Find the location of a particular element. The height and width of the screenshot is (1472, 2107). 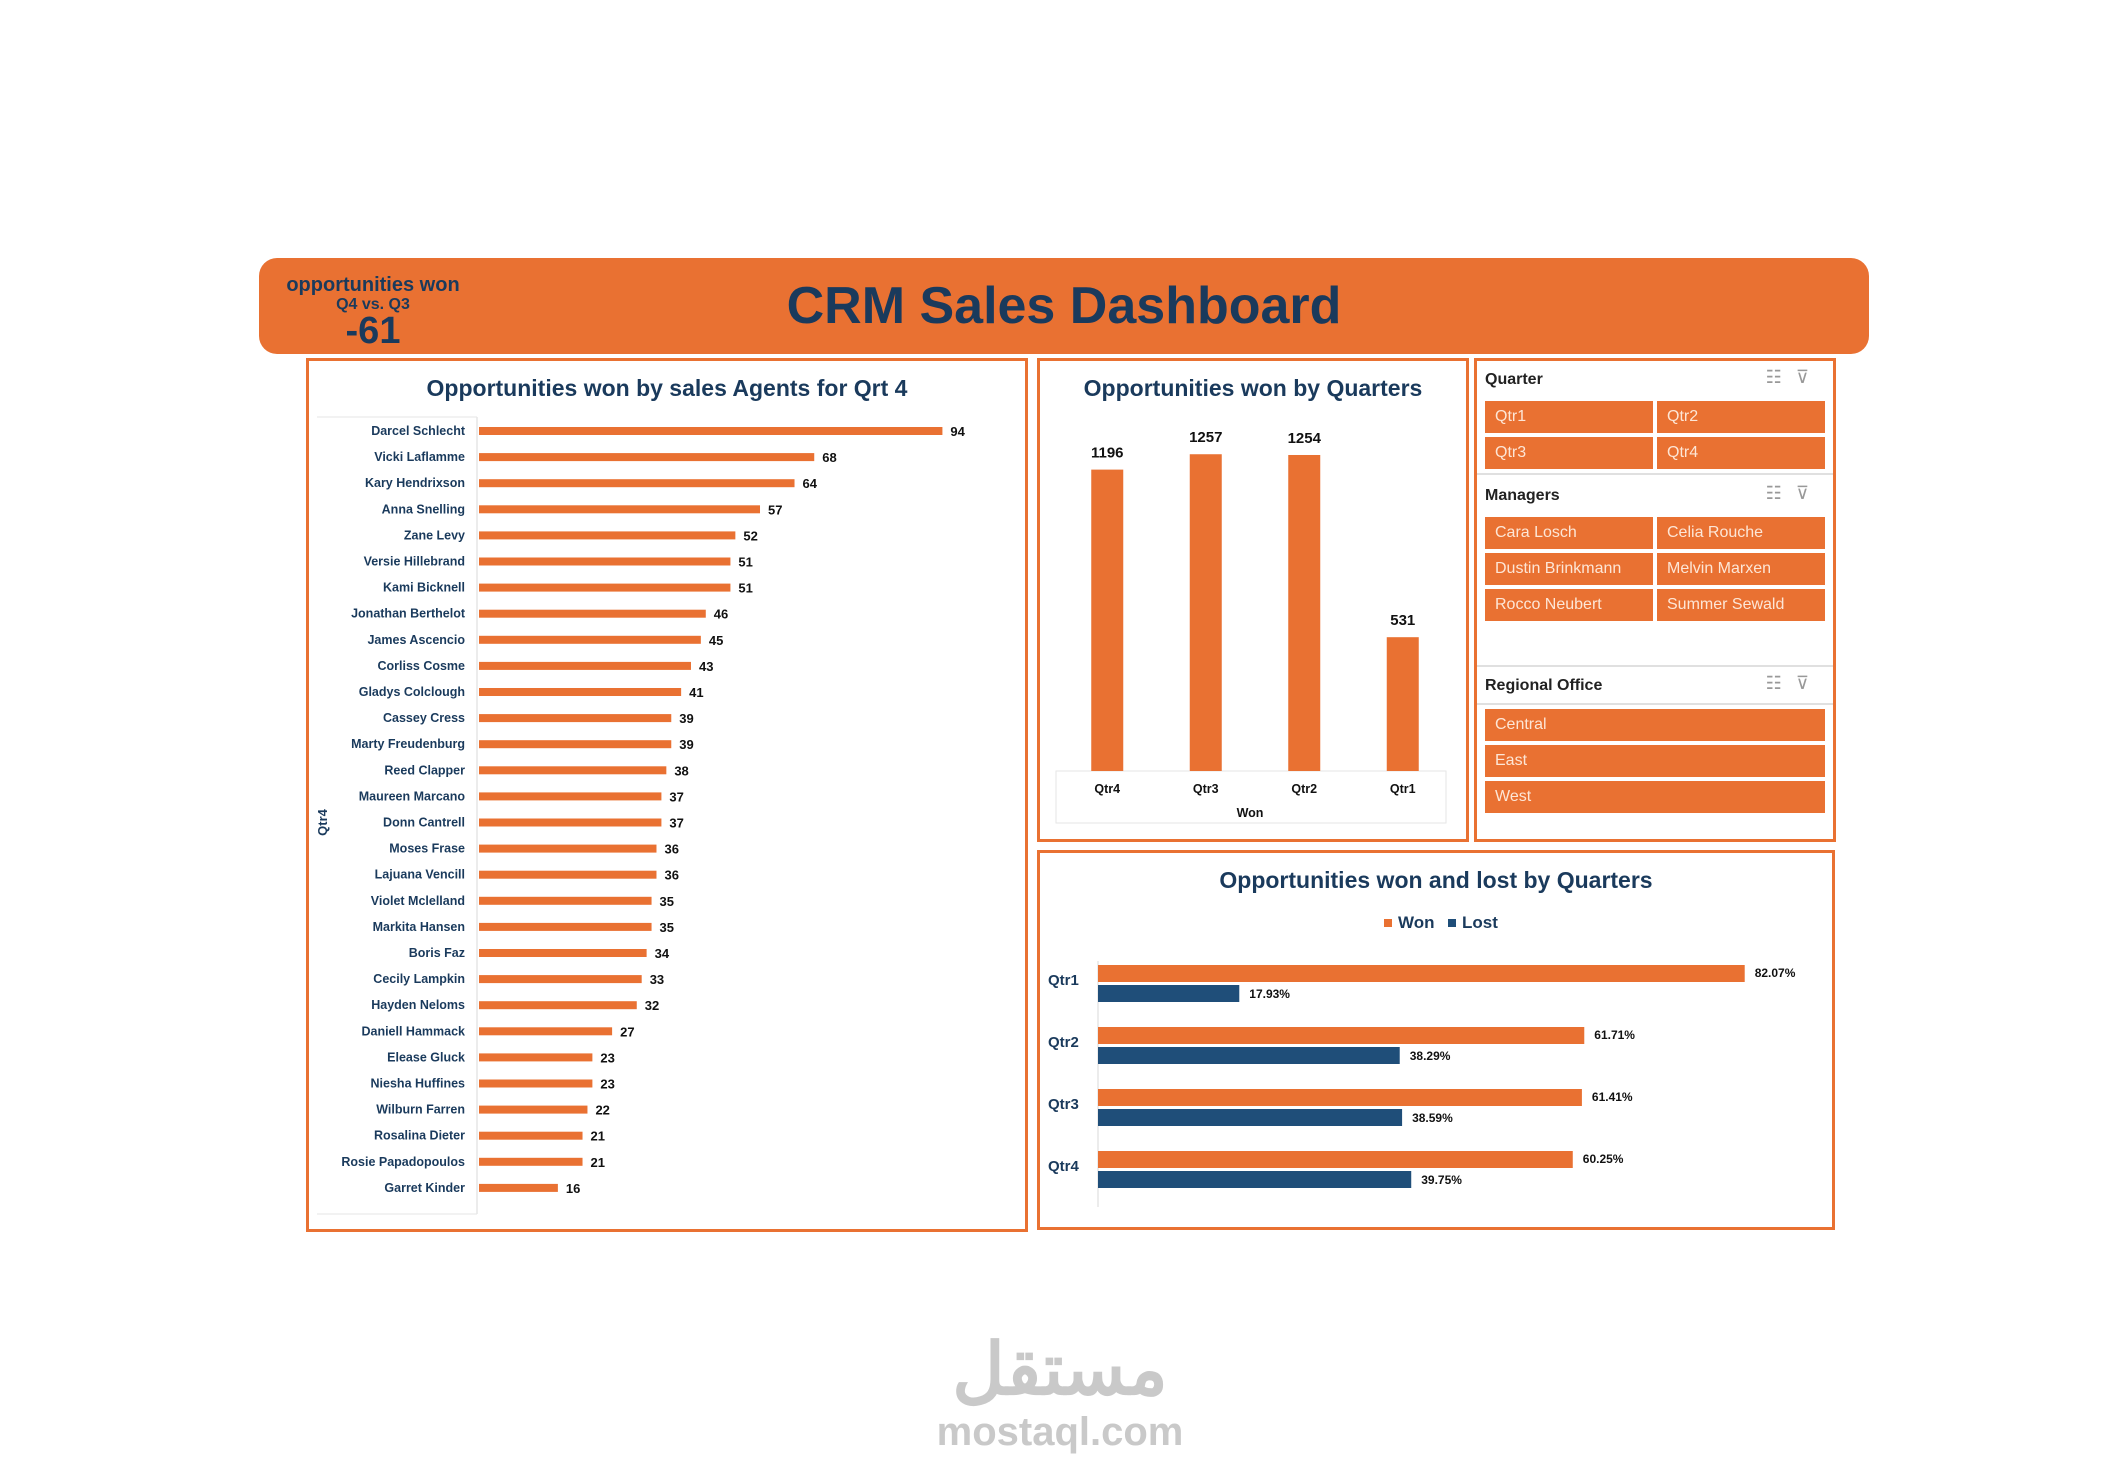

data-label: 32 is located at coordinates (652, 1005).